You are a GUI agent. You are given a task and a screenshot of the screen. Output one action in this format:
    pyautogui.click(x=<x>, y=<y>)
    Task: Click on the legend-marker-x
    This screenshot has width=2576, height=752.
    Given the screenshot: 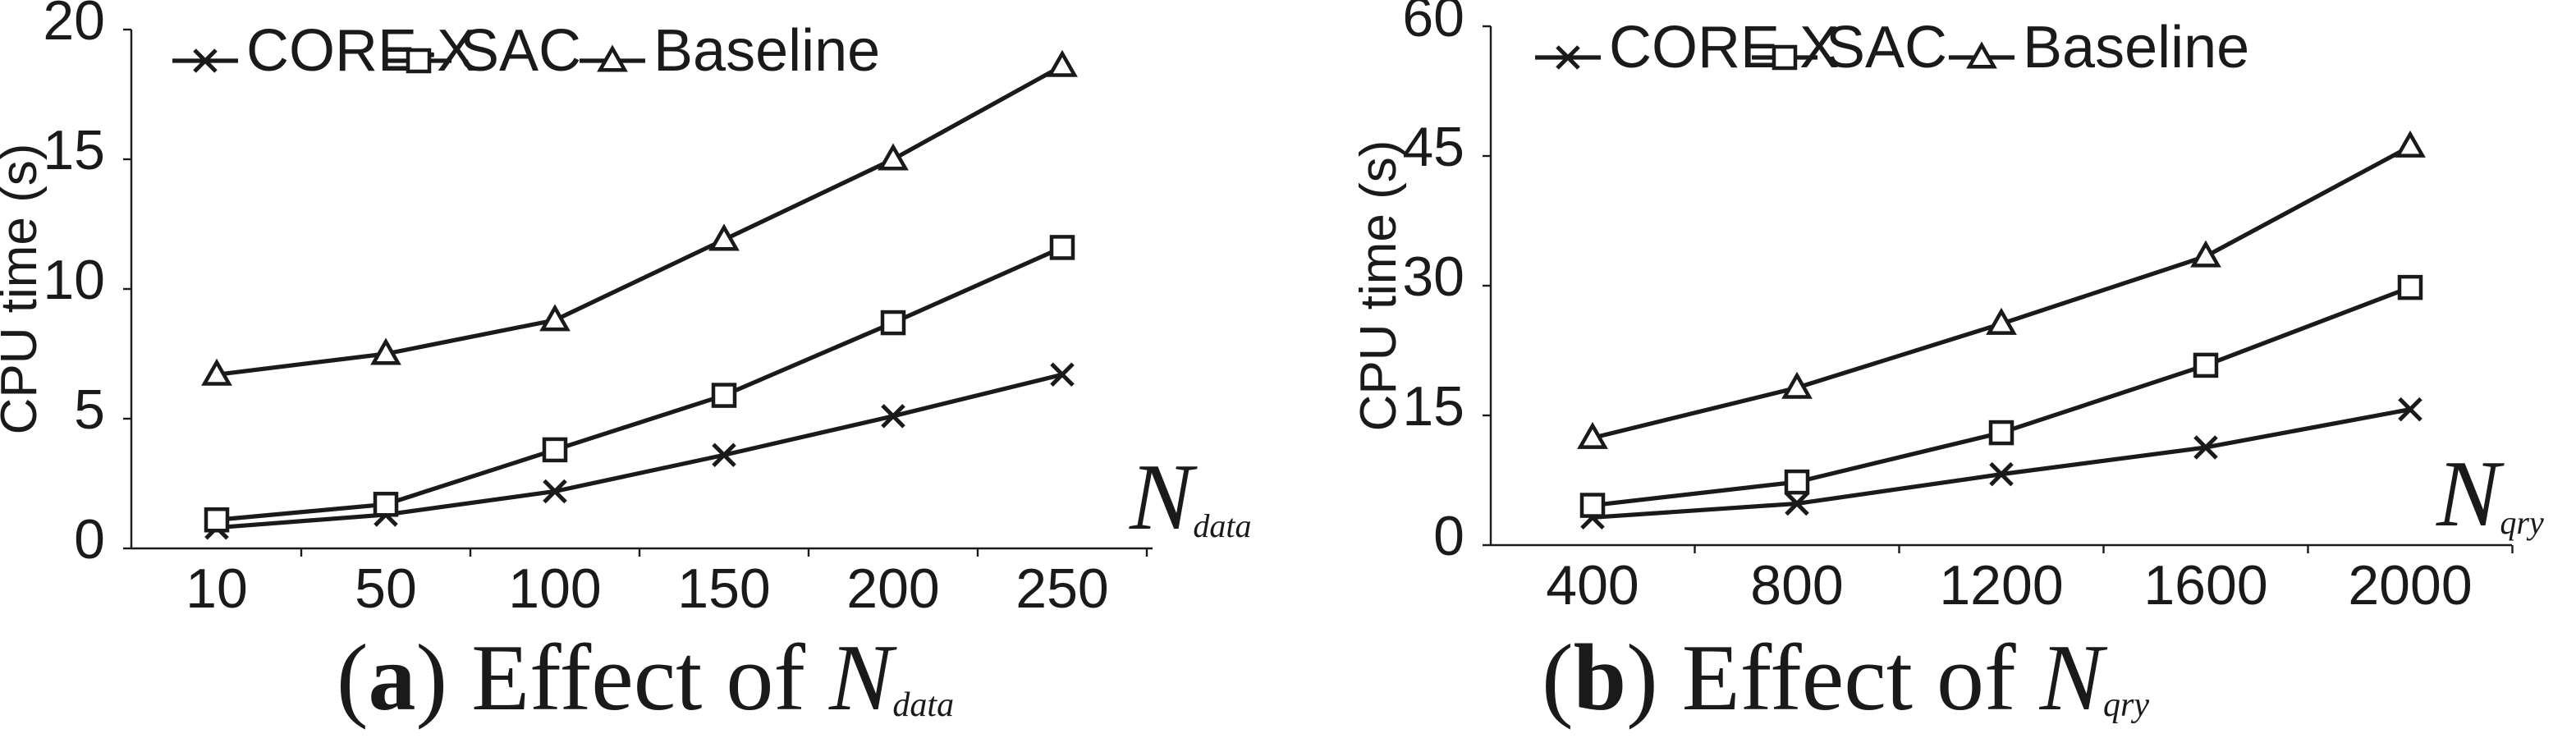 What is the action you would take?
    pyautogui.click(x=205, y=60)
    